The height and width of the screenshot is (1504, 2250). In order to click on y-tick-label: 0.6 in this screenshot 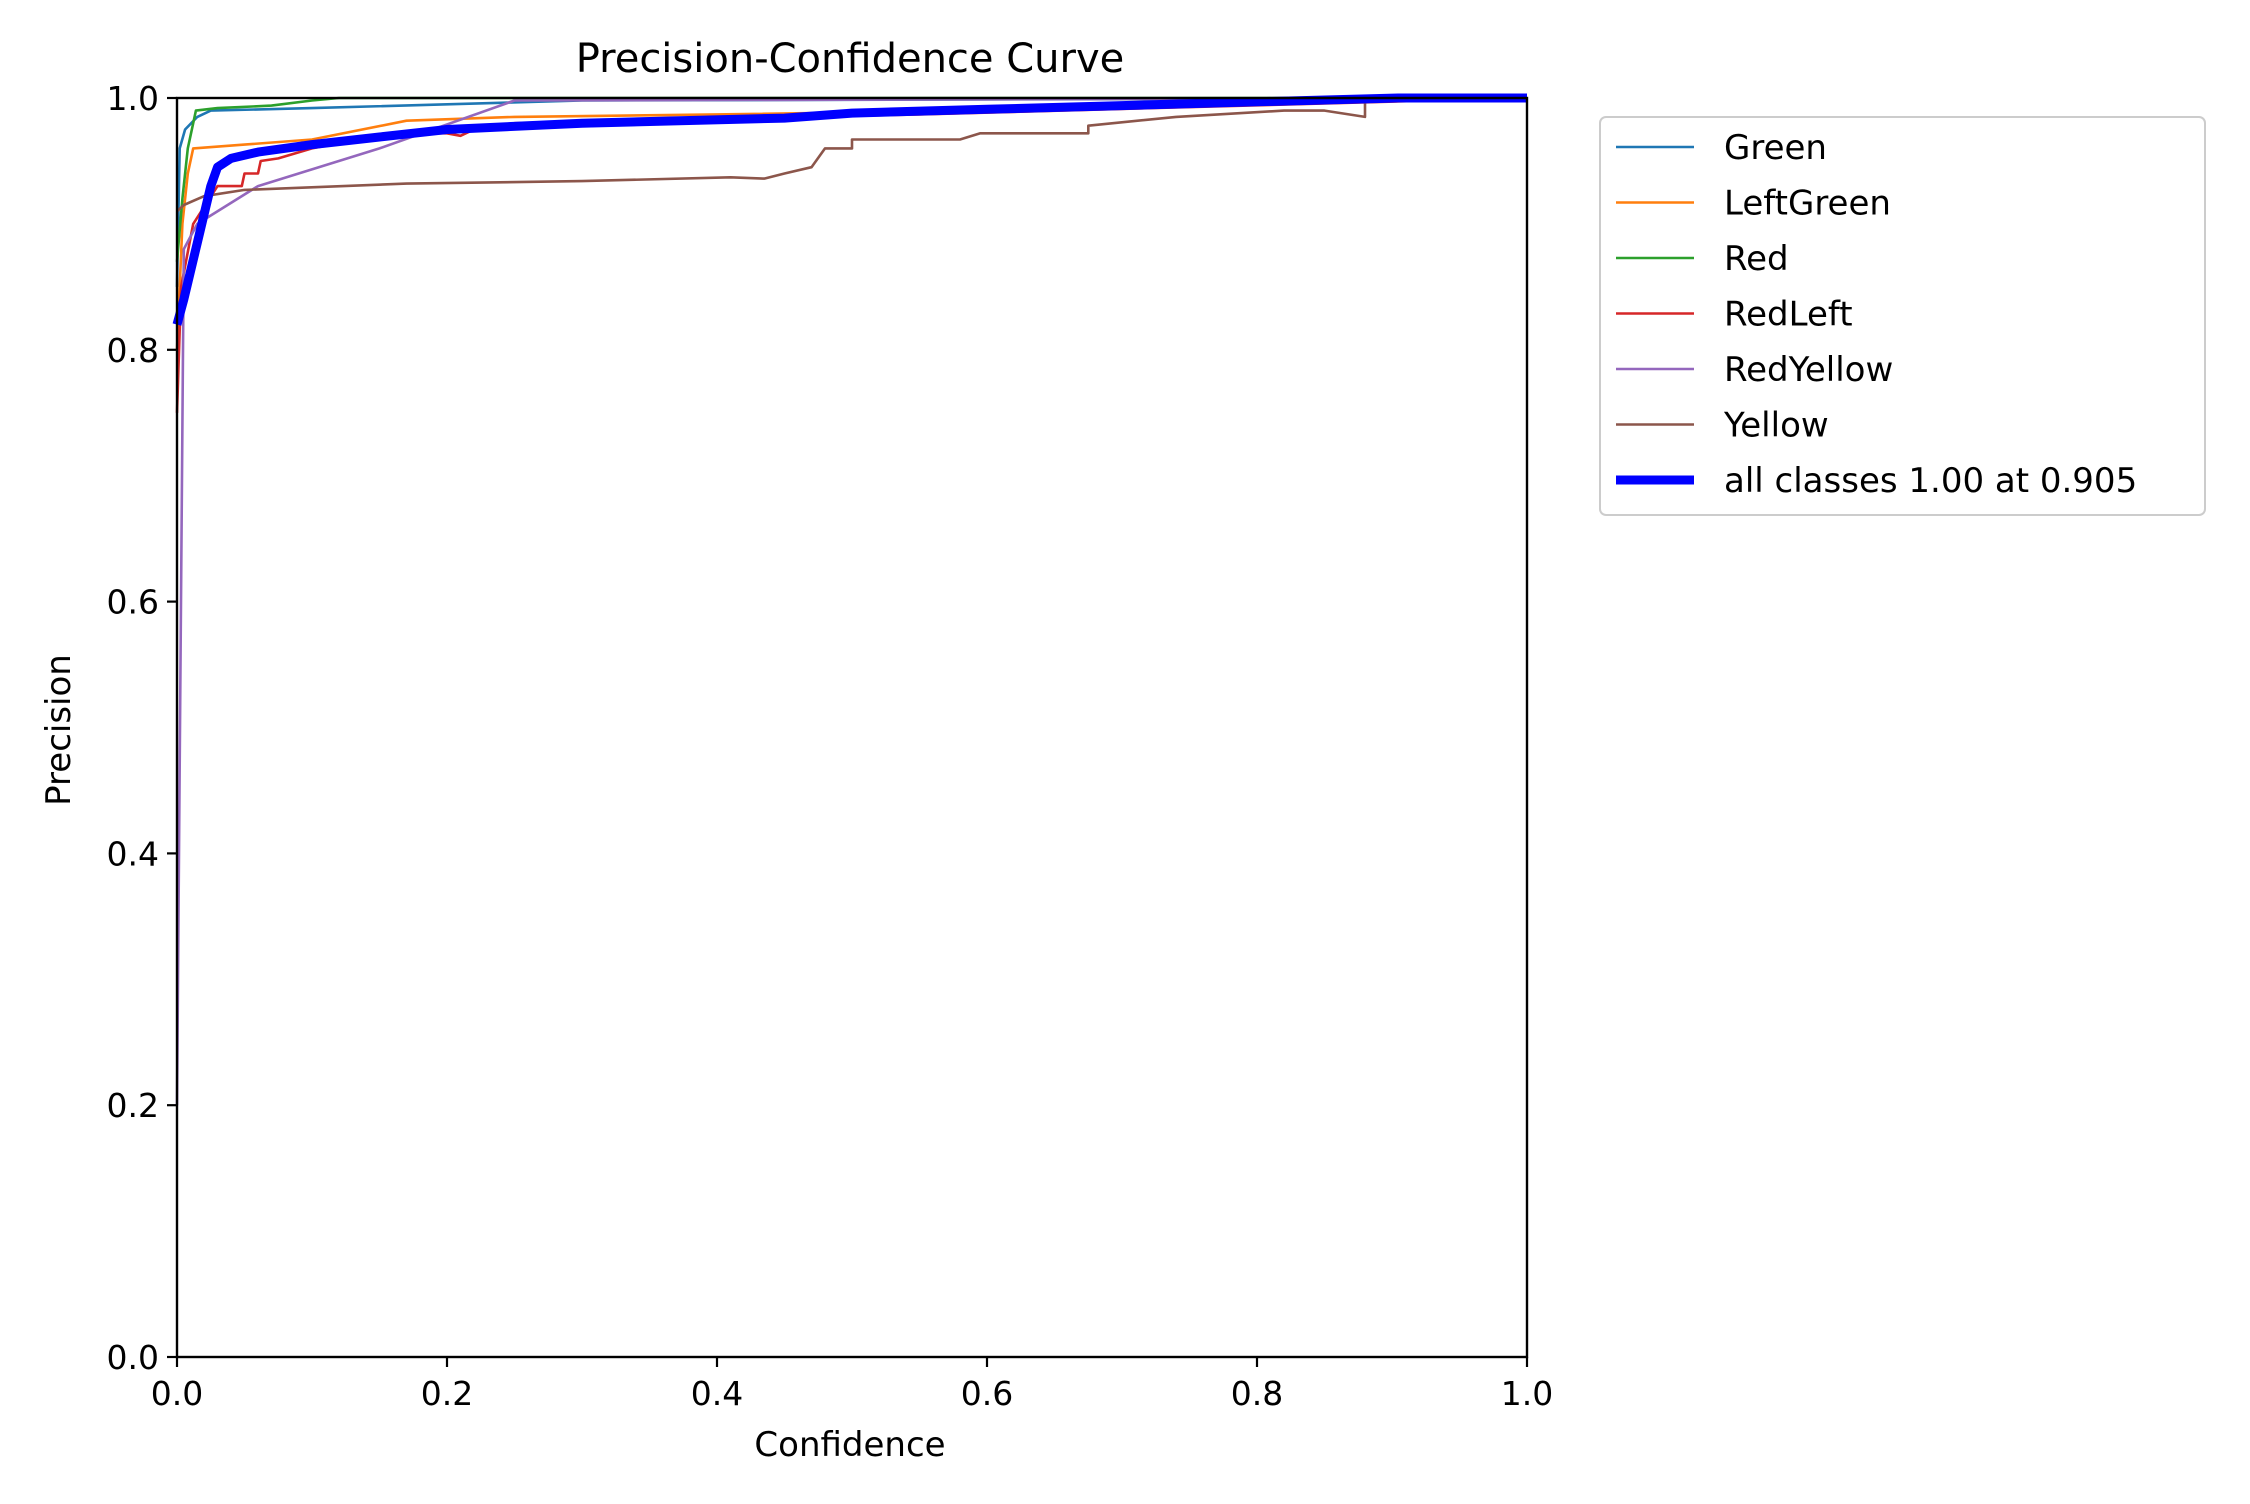, I will do `click(133, 602)`.